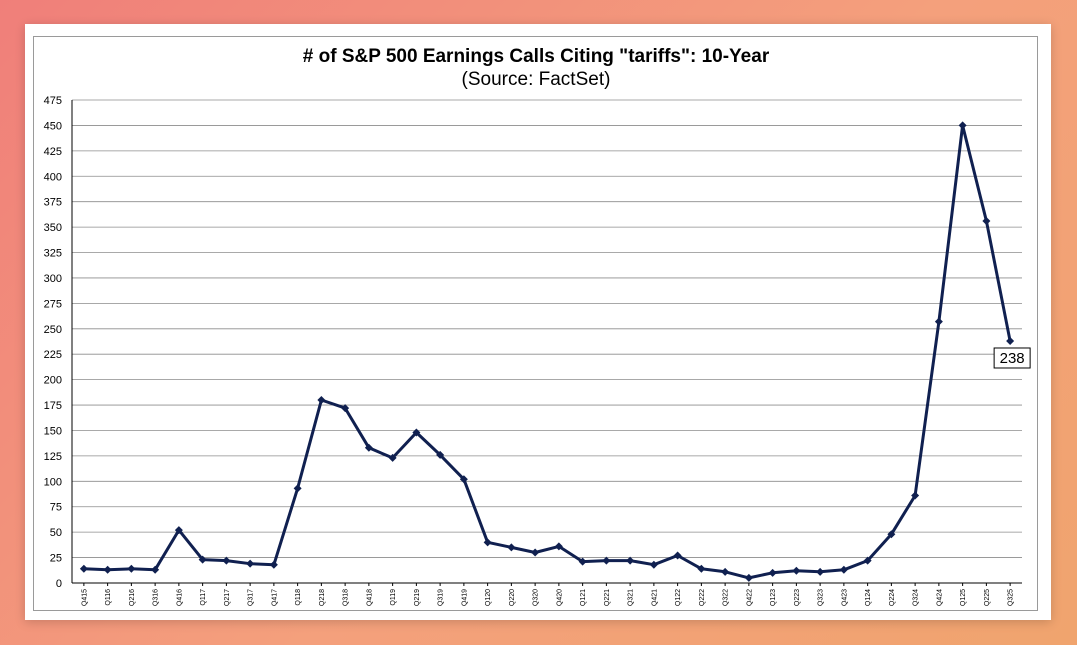 This screenshot has width=1077, height=645. Describe the element at coordinates (56, 508) in the screenshot. I see `y-tick-label: 75` at that location.